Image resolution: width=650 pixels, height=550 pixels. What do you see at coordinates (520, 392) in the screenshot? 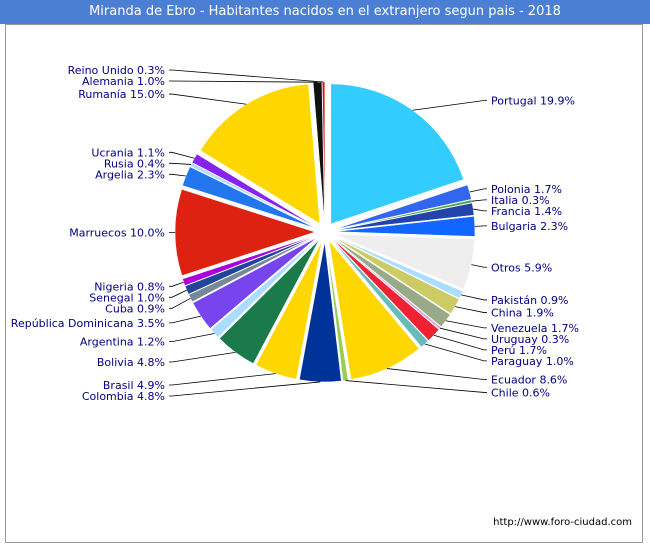
I see `label-chile: Chile 0.6%` at bounding box center [520, 392].